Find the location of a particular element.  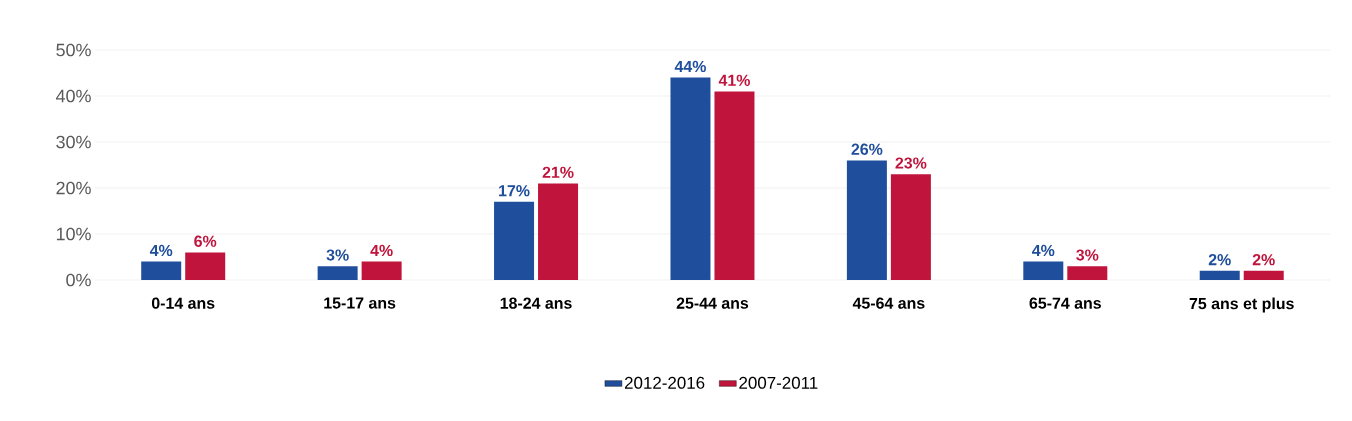

legend-label: 2007-2011 is located at coordinates (778, 382).